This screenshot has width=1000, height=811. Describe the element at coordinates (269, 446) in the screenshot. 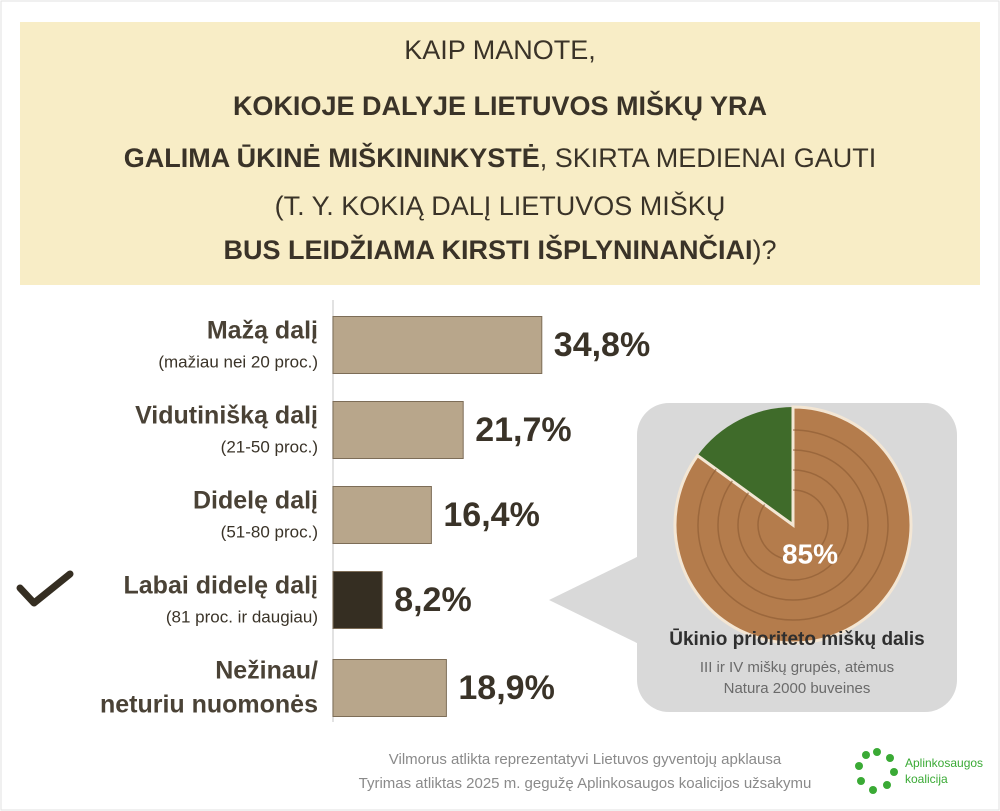

I see `category-note: (21-50 proc.)` at that location.